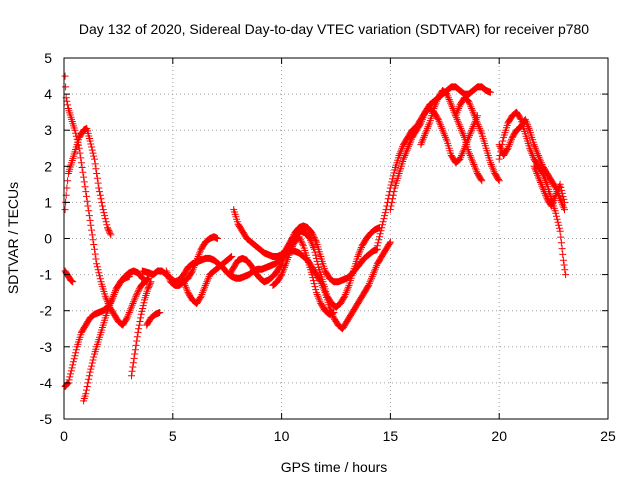 The height and width of the screenshot is (480, 640). Describe the element at coordinates (282, 436) in the screenshot. I see `x-tick-label: 10` at that location.